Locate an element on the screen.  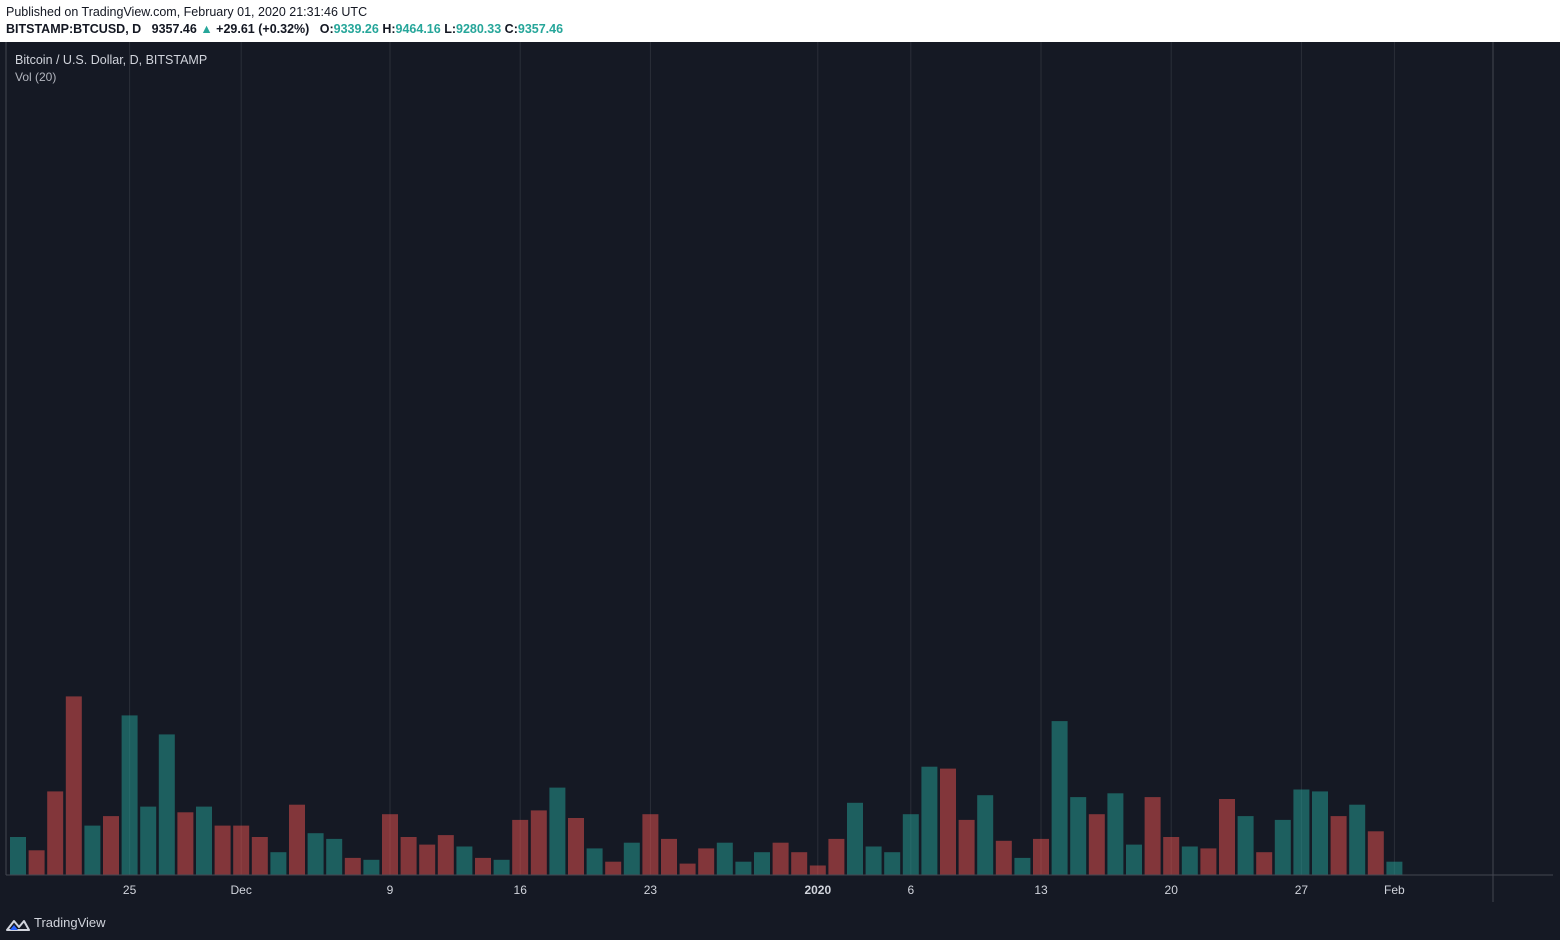
symbol-label: BITSTAMP:BTCUSD, D is located at coordinates (74, 29).